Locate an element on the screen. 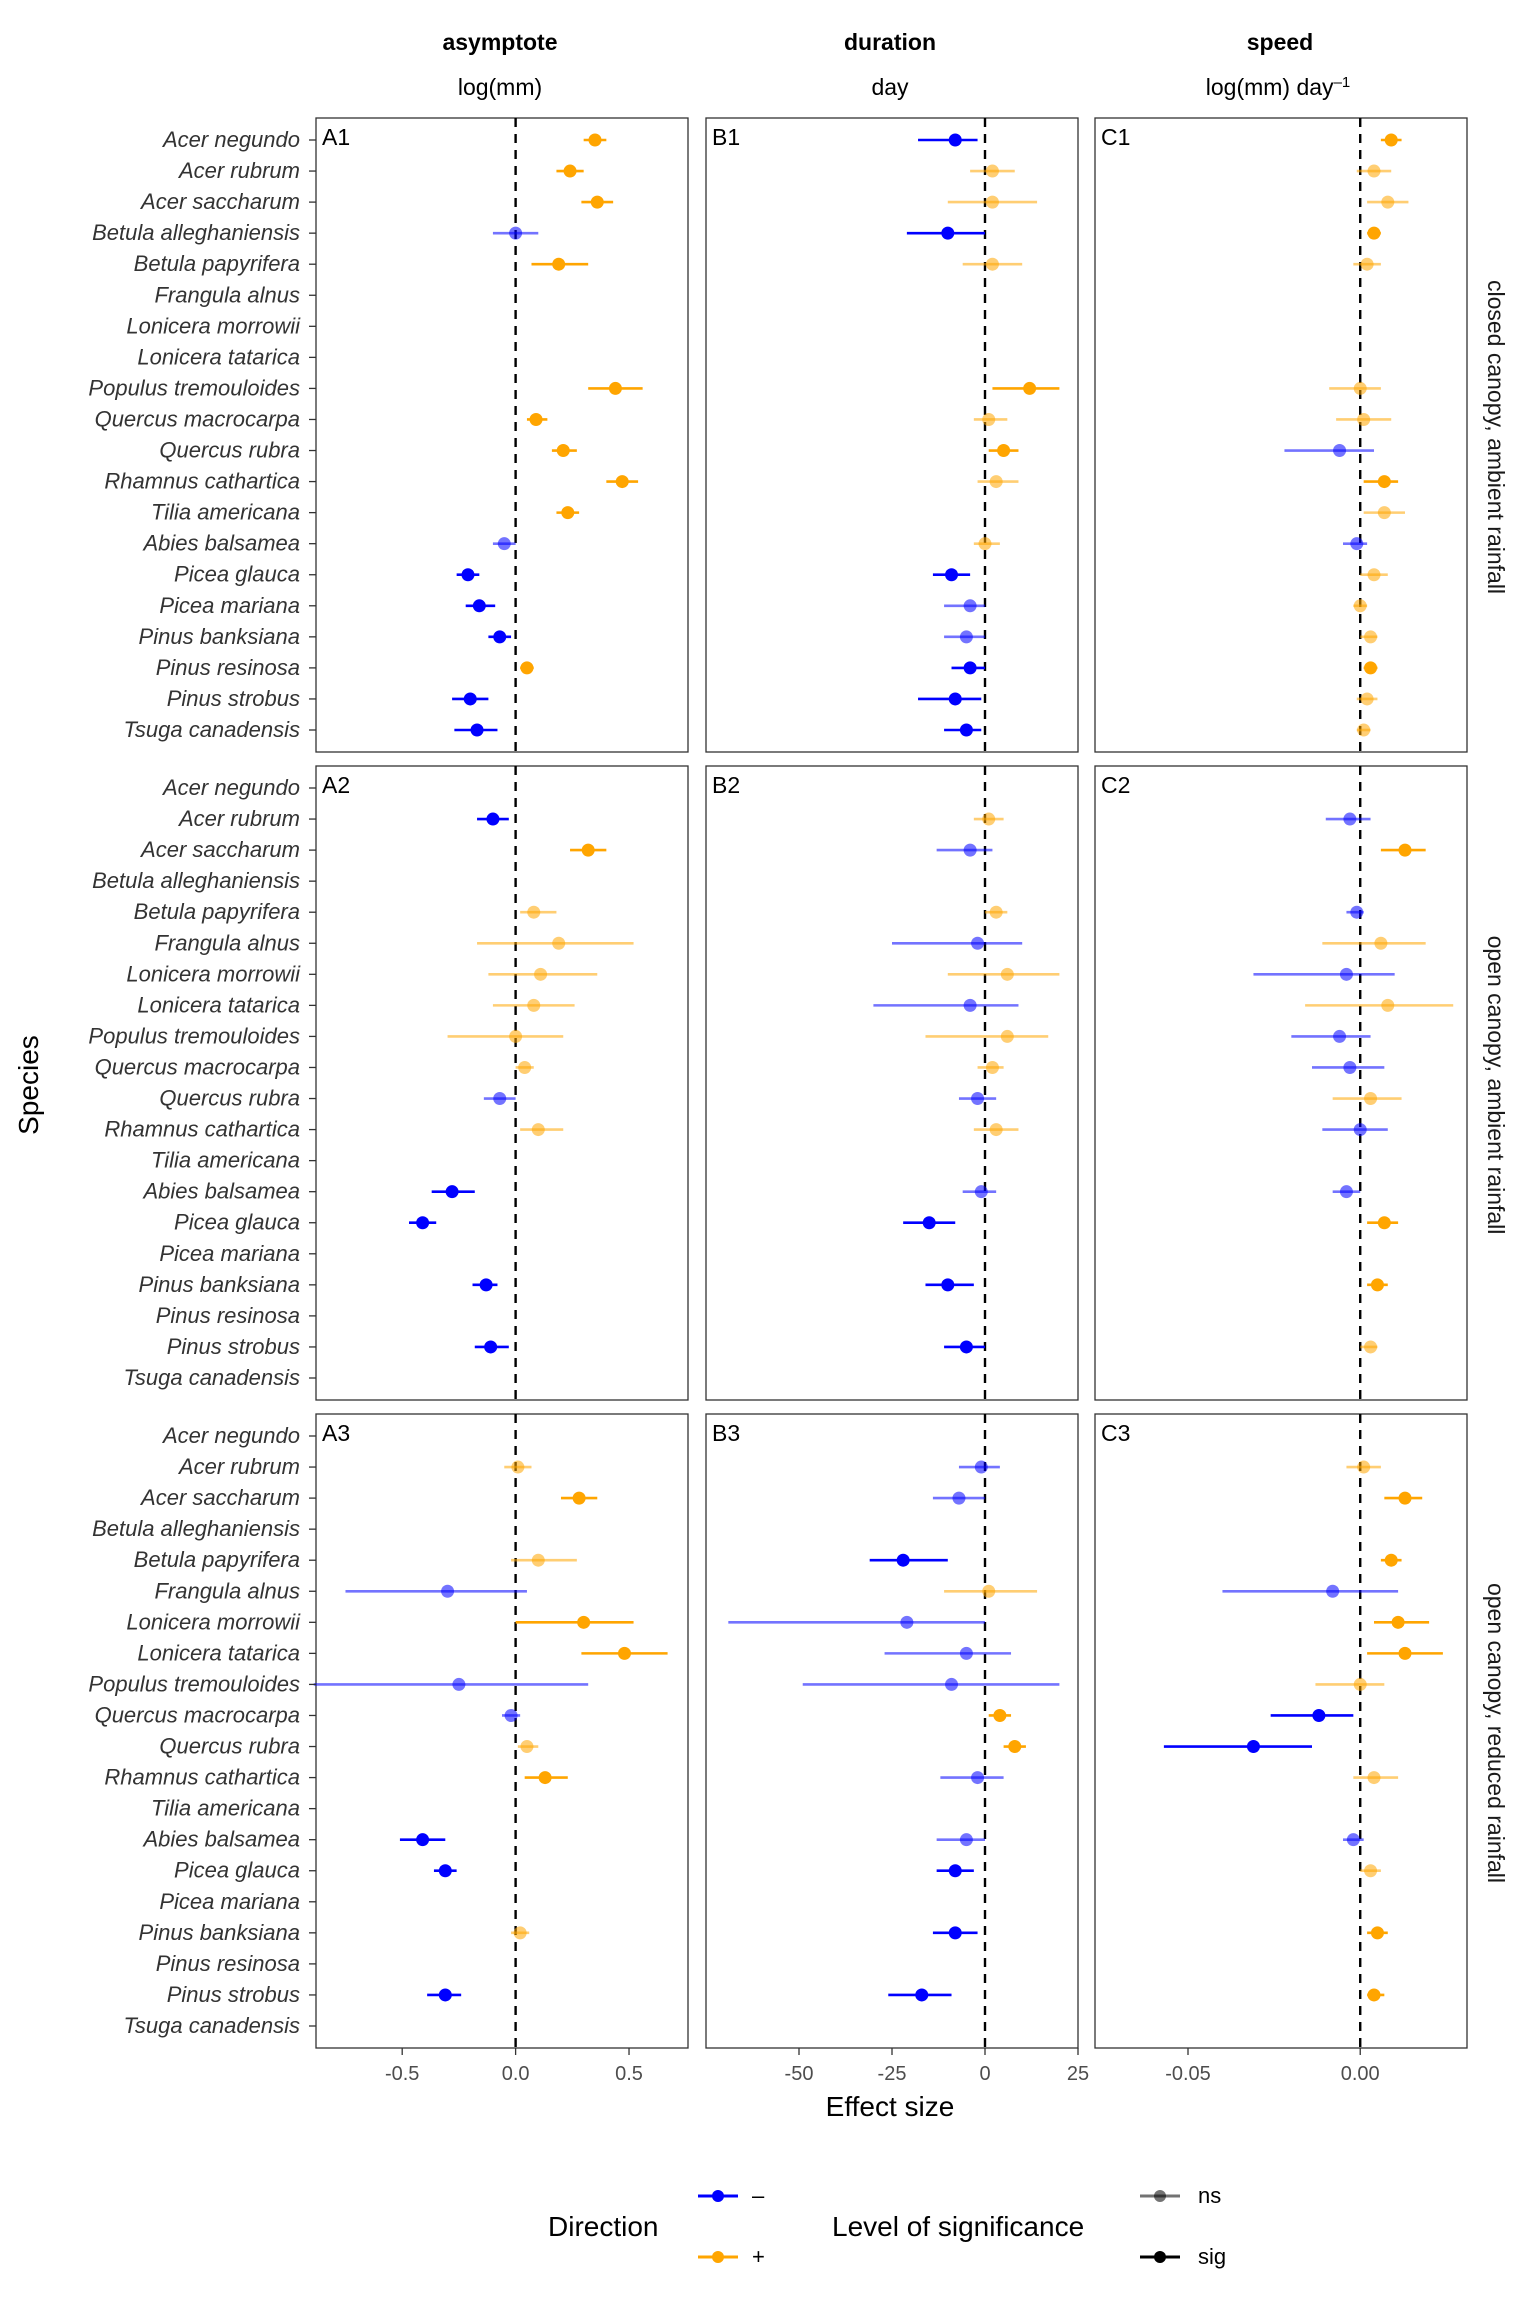  panel-label-a2: A2 is located at coordinates (336, 785).